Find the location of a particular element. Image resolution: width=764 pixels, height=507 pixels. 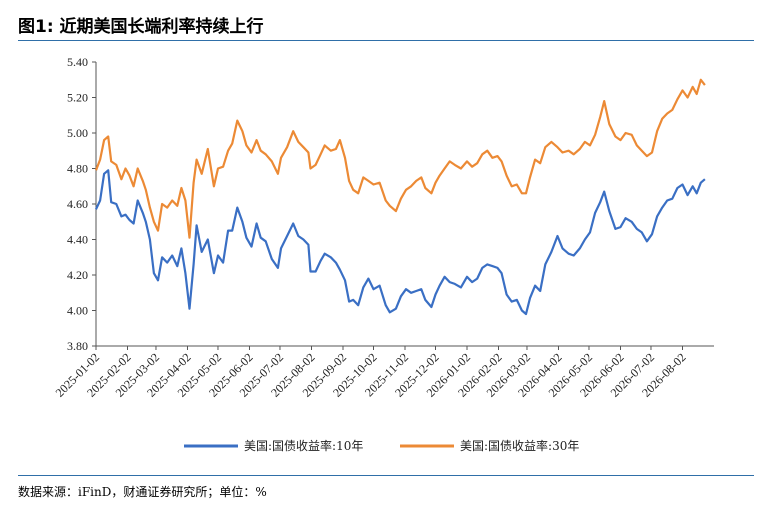

legend-label: 美国:国债收益率:30年 is located at coordinates (519, 445).